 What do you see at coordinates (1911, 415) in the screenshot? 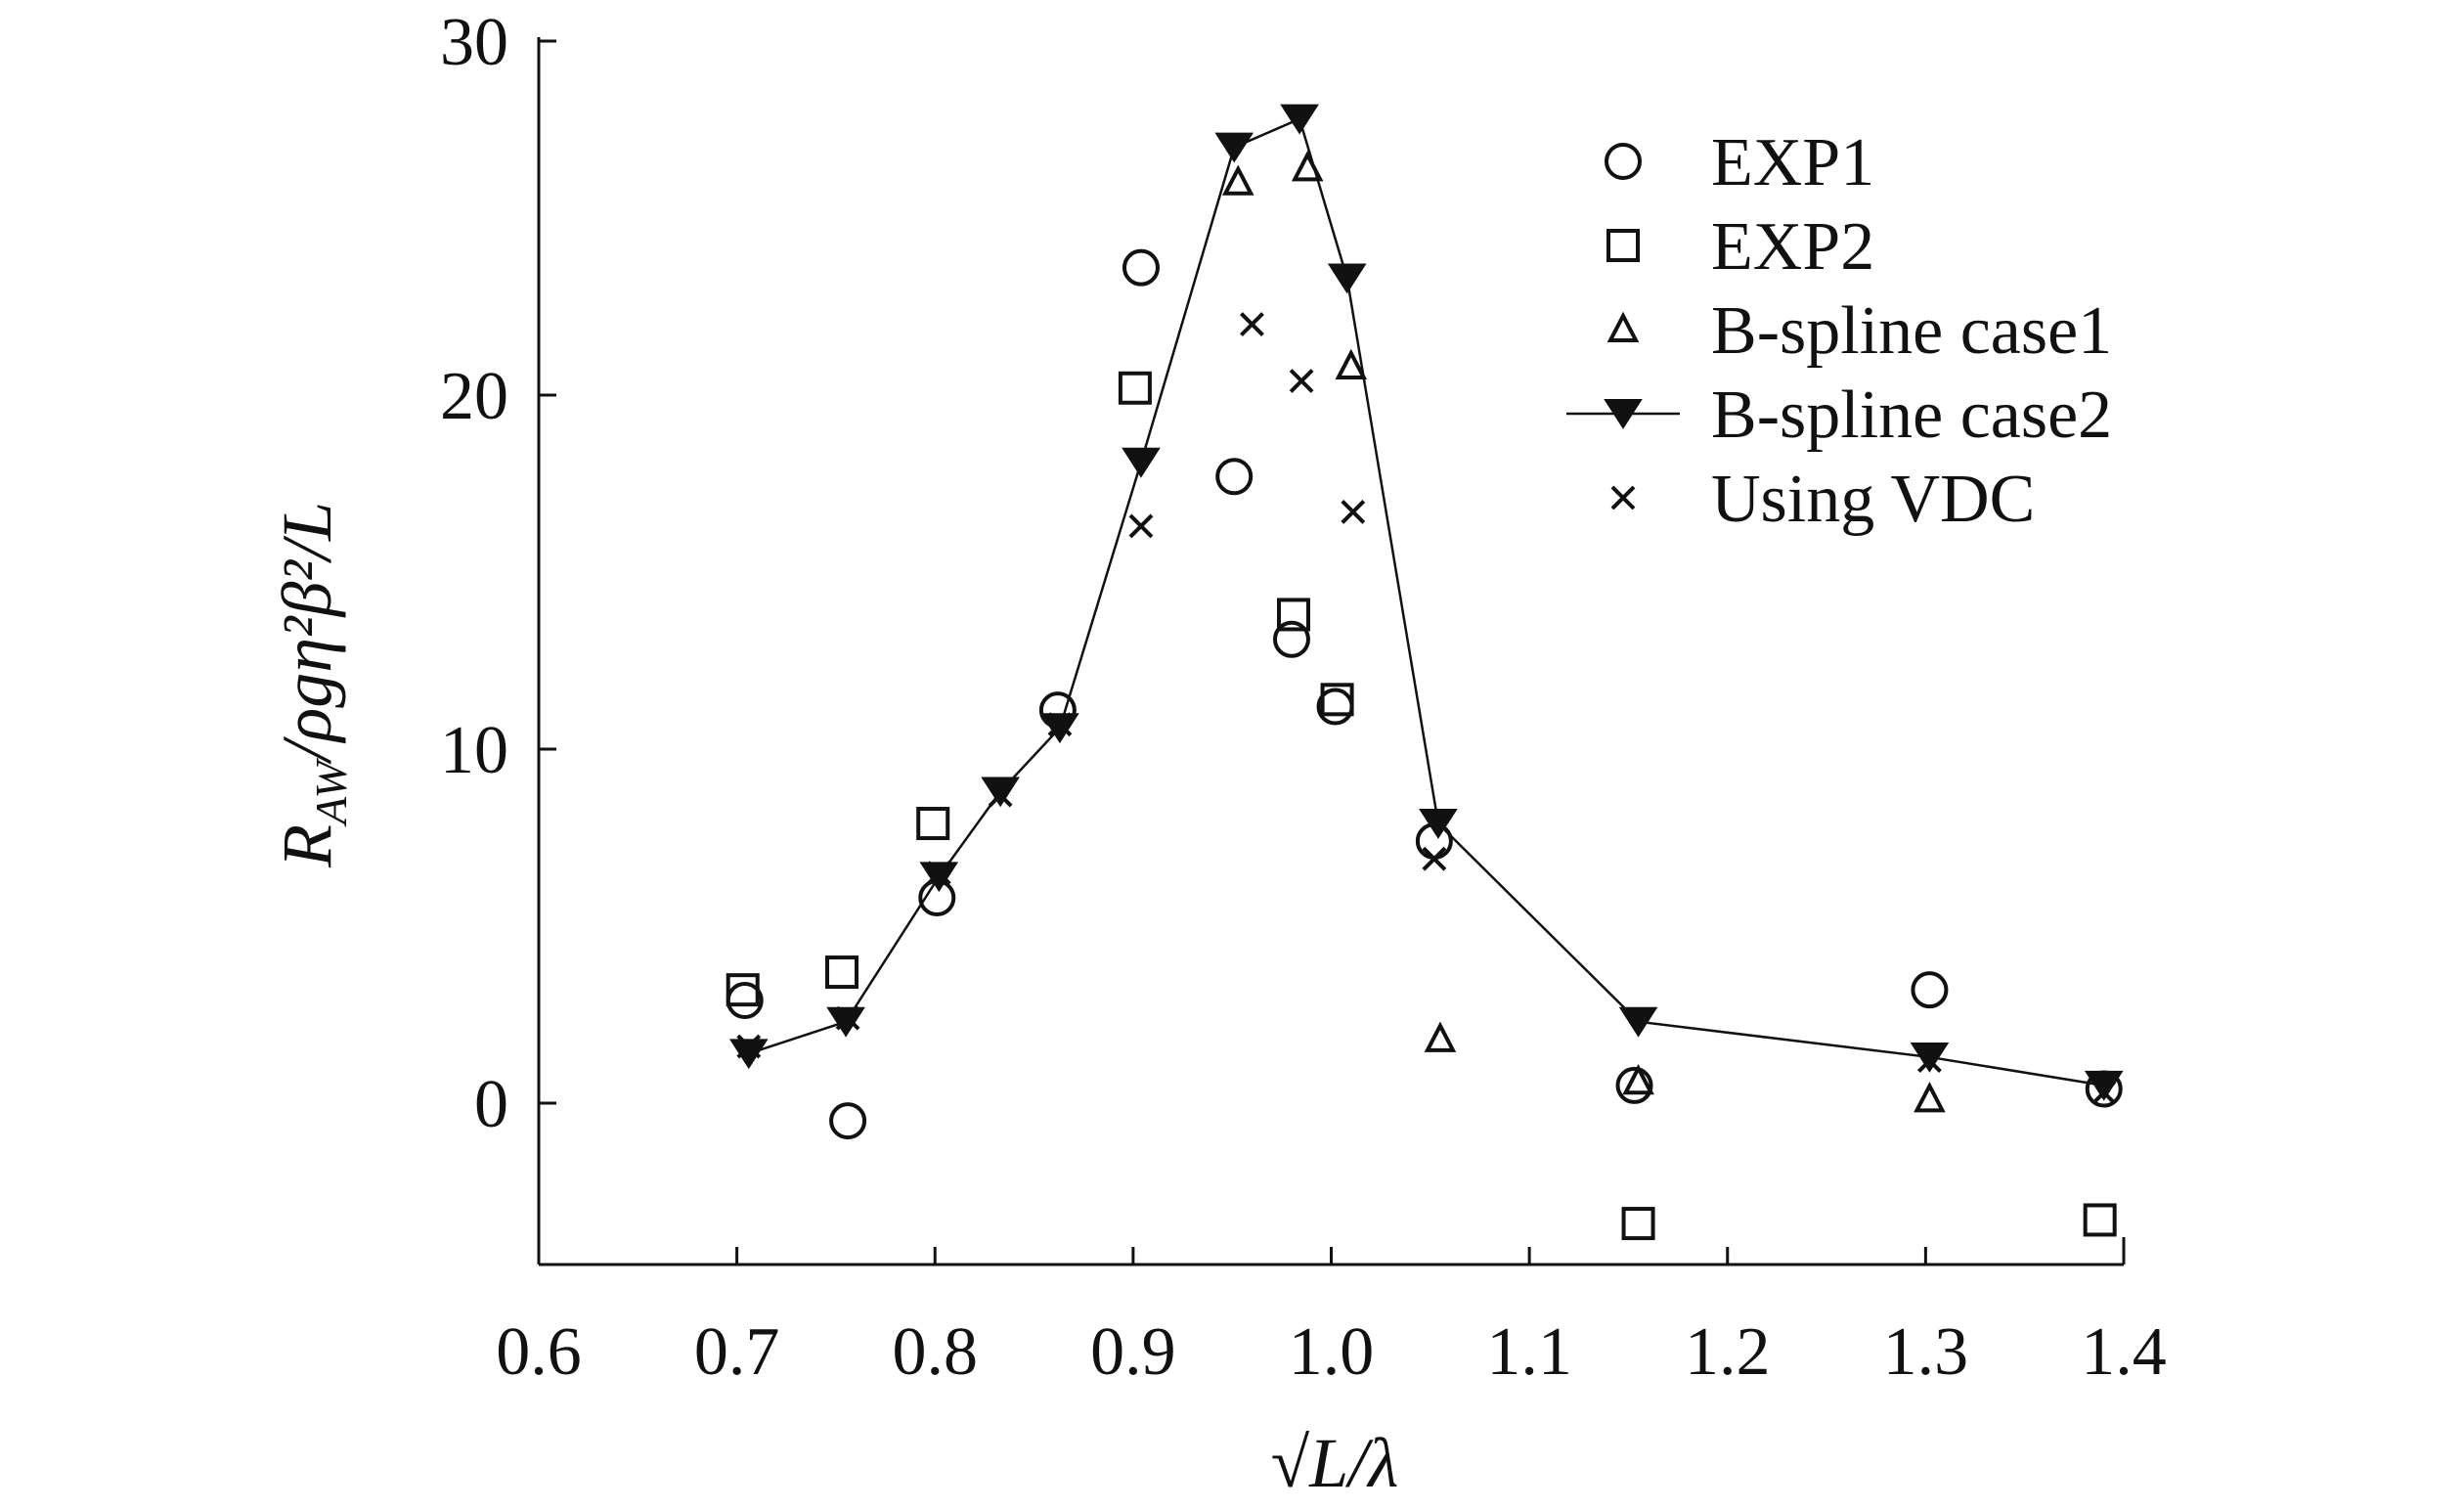
I see `legend-label-b-spline-case2: B-spline case2` at bounding box center [1911, 415].